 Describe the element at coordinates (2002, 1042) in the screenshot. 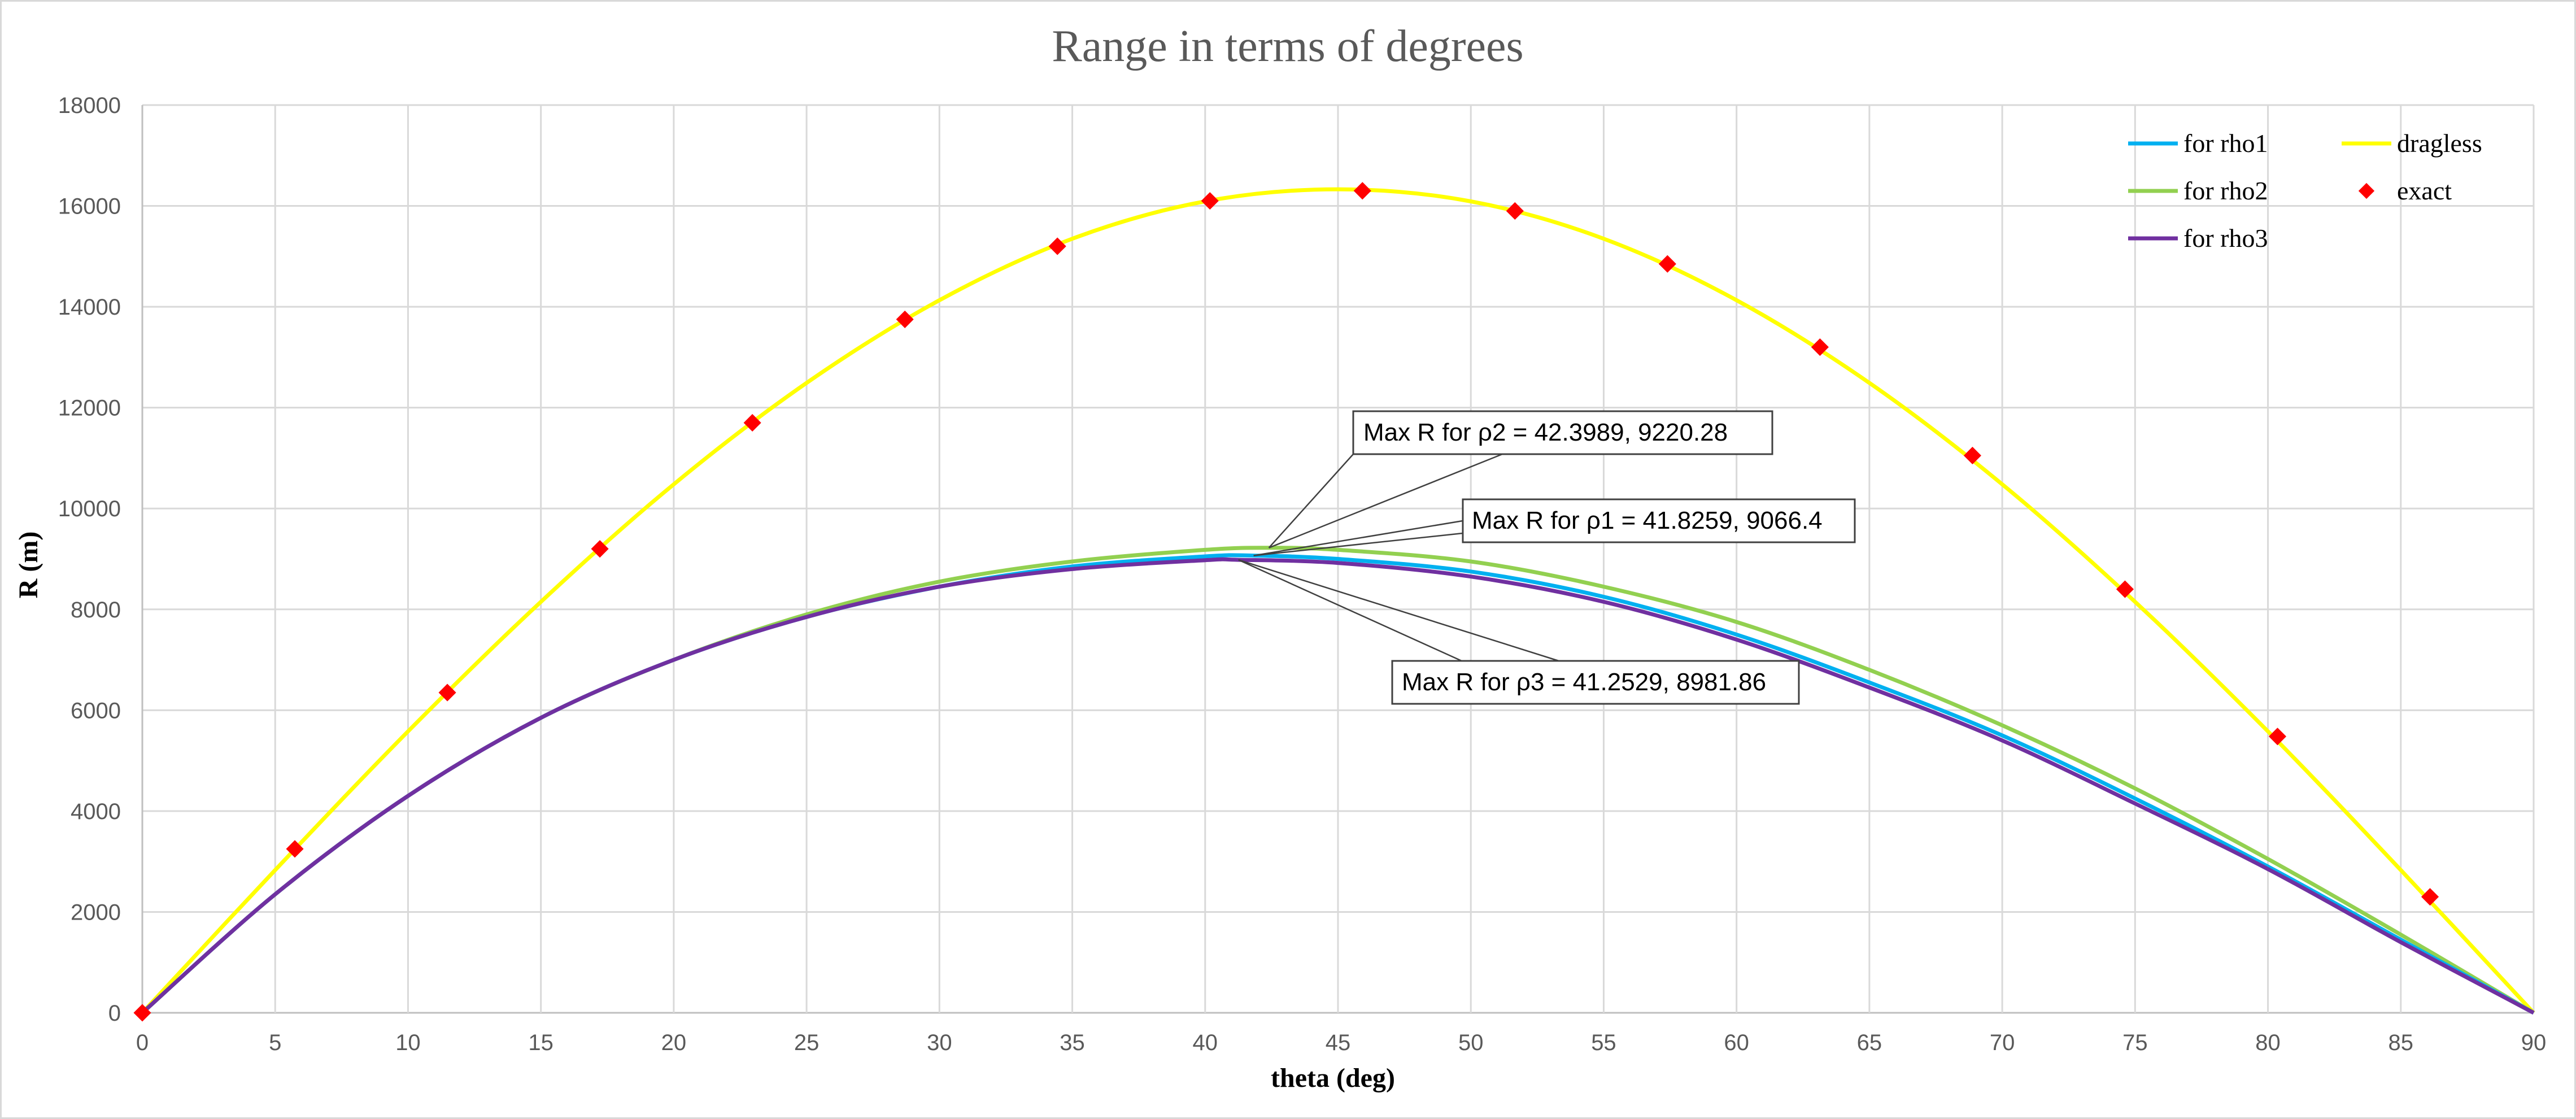

I see `x-tick-label: 70` at that location.